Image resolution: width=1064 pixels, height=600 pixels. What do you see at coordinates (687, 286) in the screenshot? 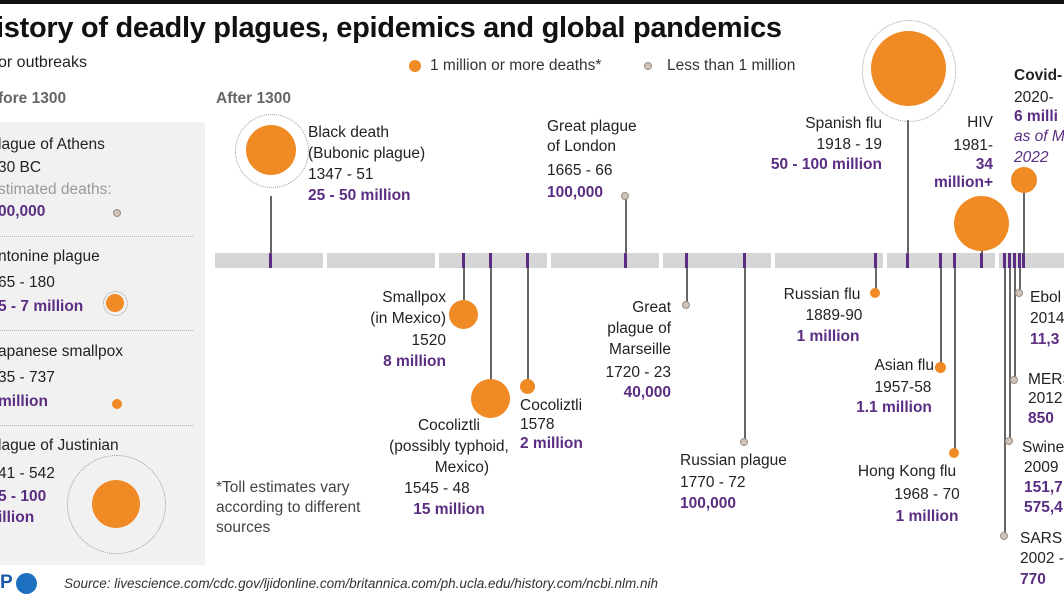
I see `marseille-stem` at bounding box center [687, 286].